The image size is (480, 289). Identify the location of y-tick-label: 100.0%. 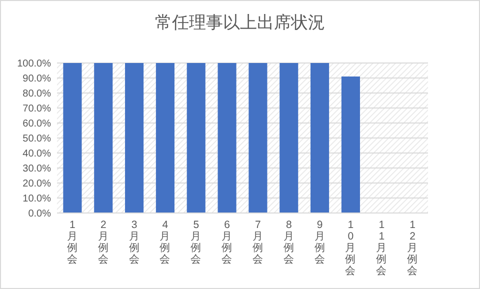
(34, 64).